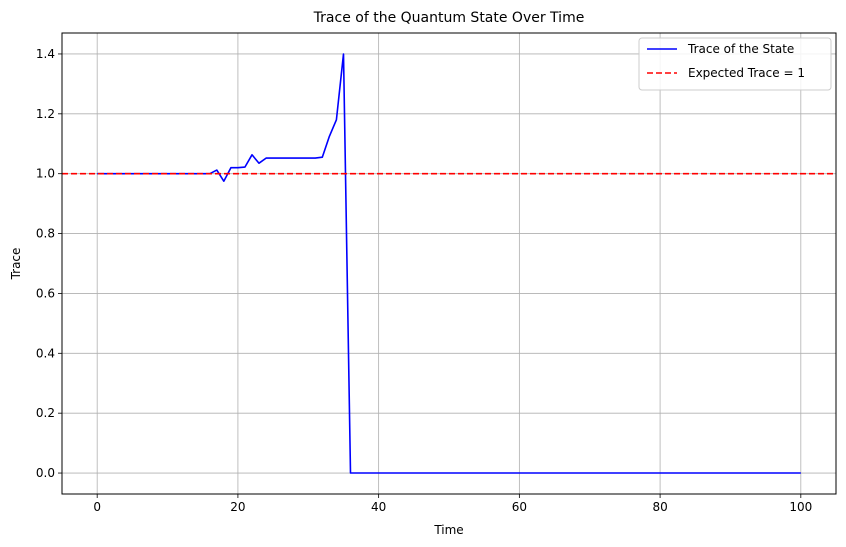 Image resolution: width=846 pixels, height=547 pixels. Describe the element at coordinates (45, 413) in the screenshot. I see `y-tick-label: 0.2` at that location.